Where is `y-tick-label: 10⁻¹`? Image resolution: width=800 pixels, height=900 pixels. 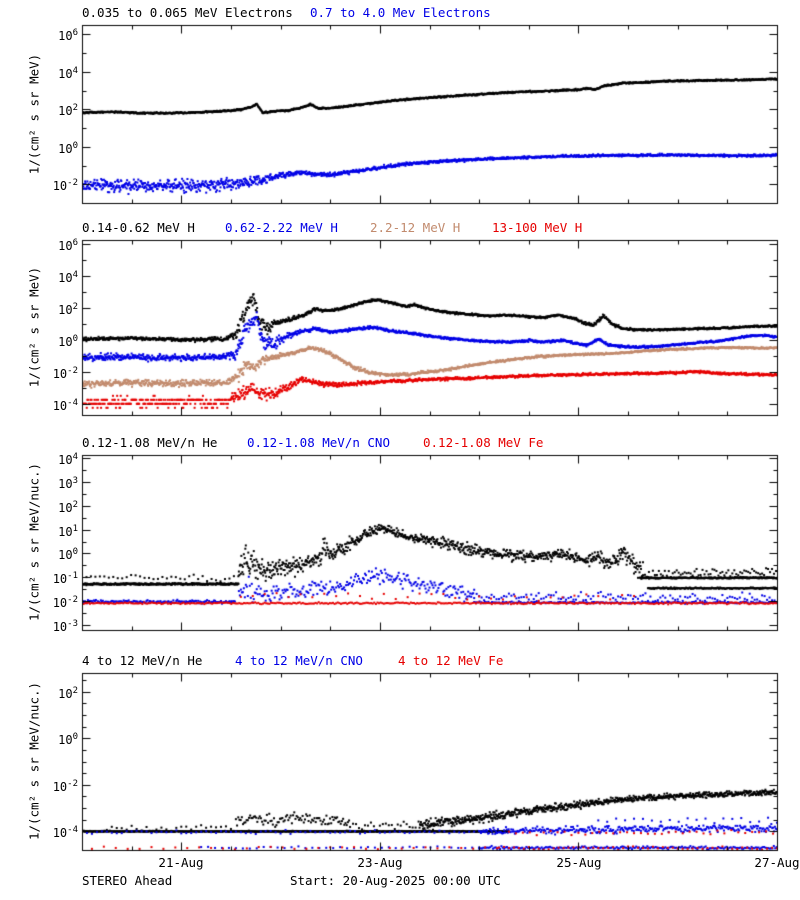
y-tick-label: 10⁻¹ is located at coordinates (65, 579).